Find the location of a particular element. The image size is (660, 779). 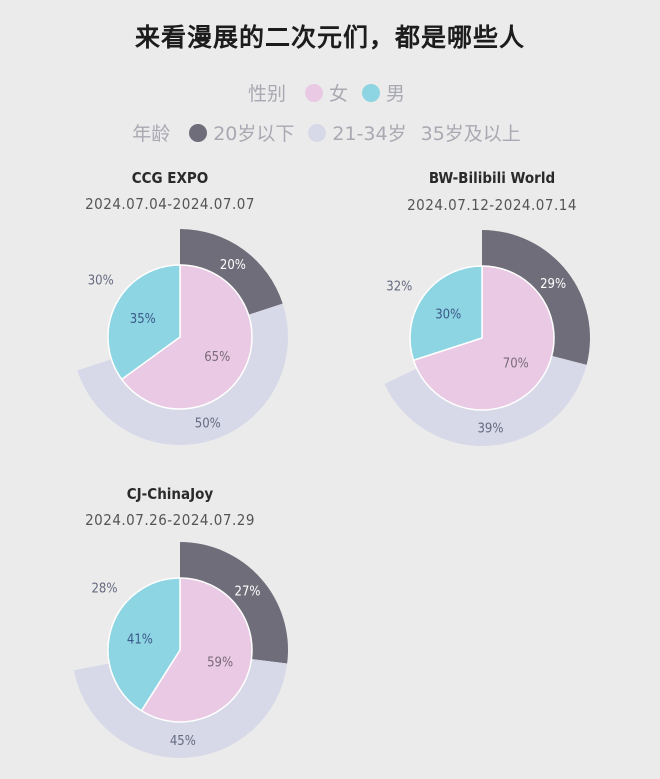

legend-item-female: 女 is located at coordinates (326, 92).